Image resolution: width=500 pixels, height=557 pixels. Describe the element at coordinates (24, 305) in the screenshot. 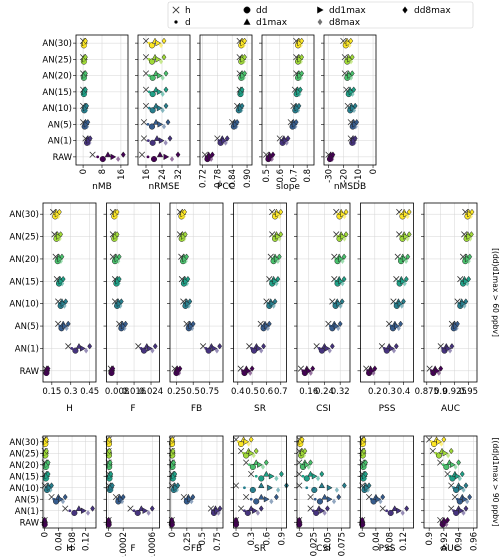

I see `category-label: AN(10)` at that location.